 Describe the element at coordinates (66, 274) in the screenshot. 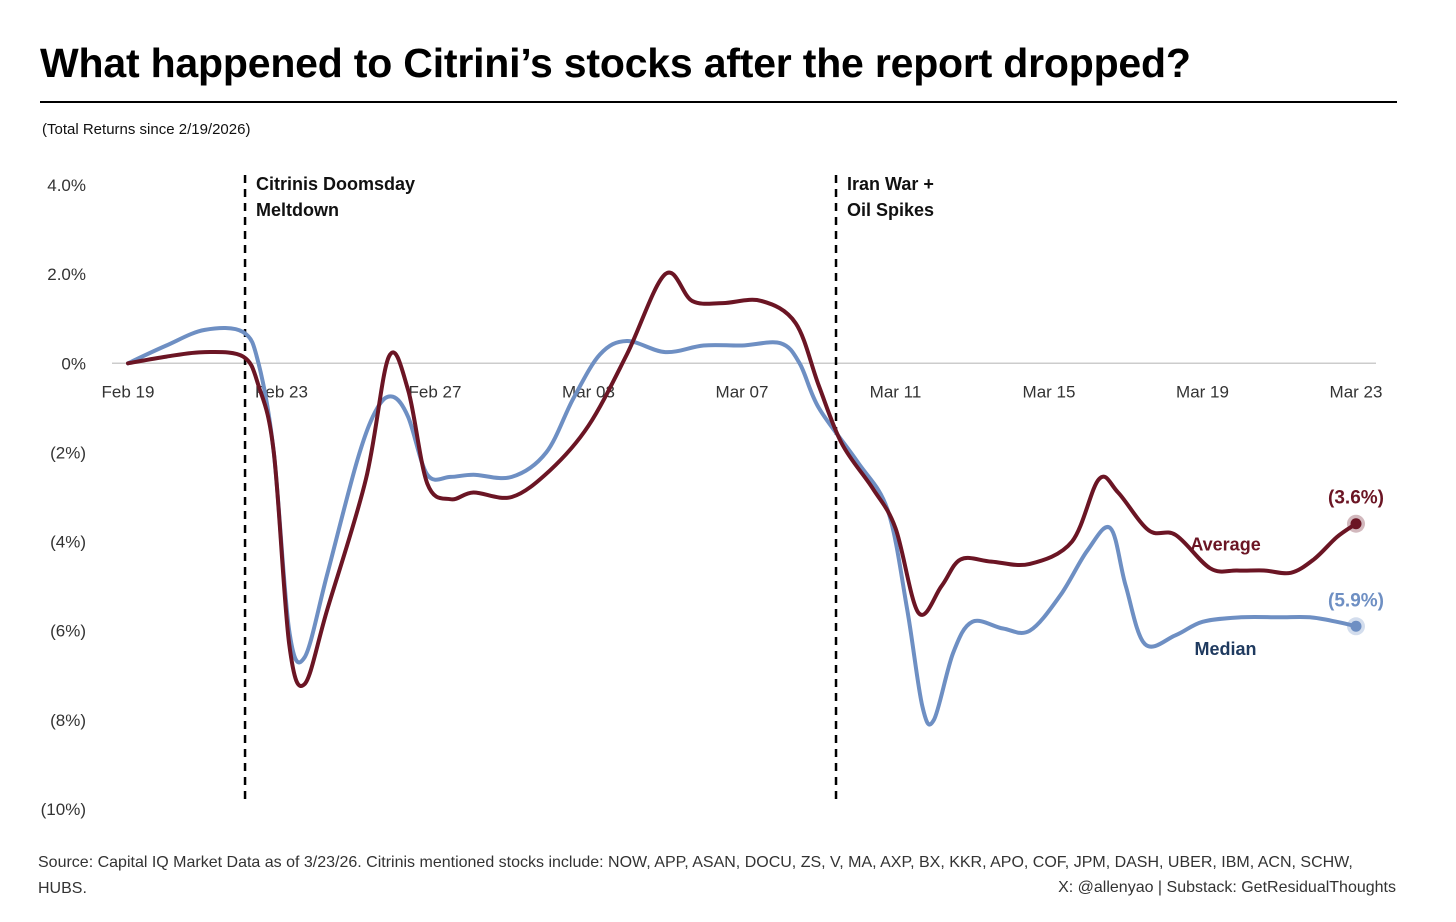

I see `y-tick-label: 2.0%` at that location.